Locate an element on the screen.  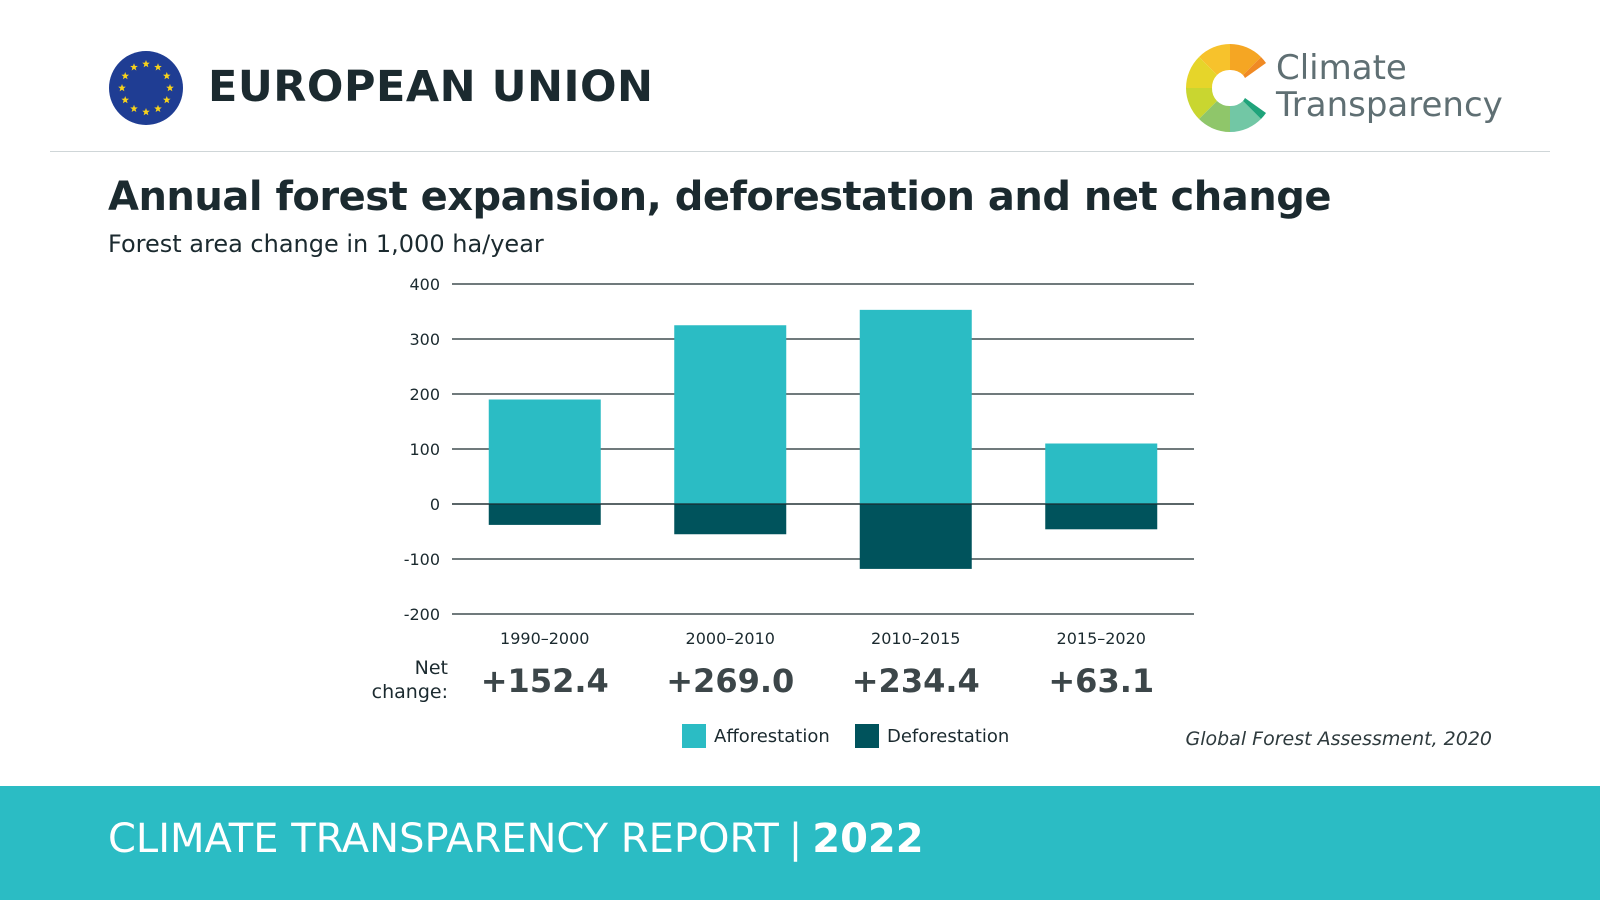
net-change-value: +63.1 is located at coordinates (1101, 681).